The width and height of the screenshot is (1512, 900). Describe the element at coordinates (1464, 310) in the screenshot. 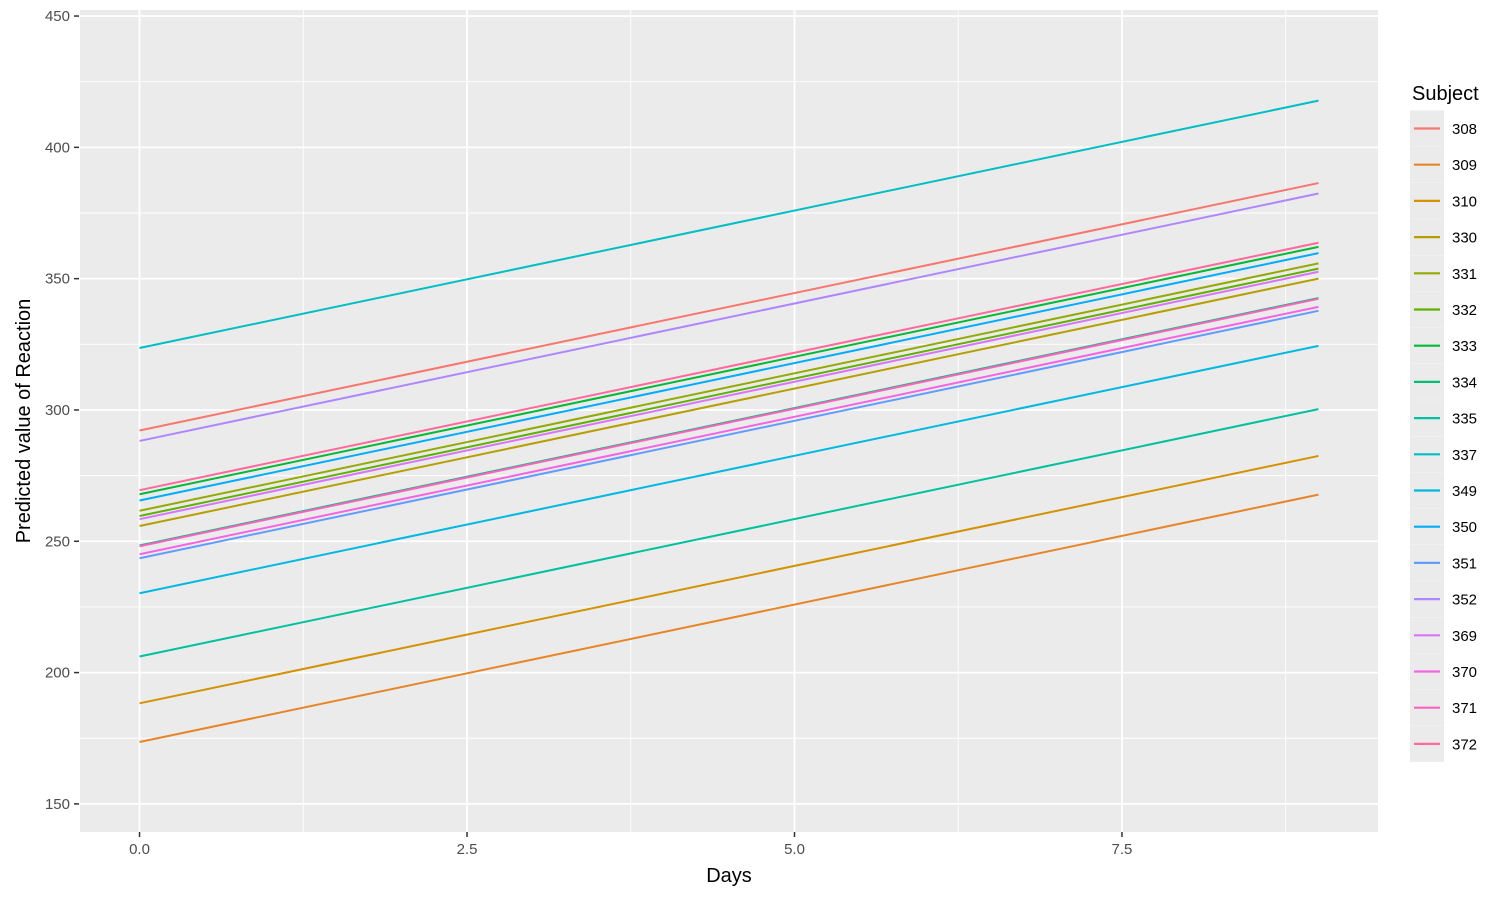

I see `legend-item-label: 332` at that location.